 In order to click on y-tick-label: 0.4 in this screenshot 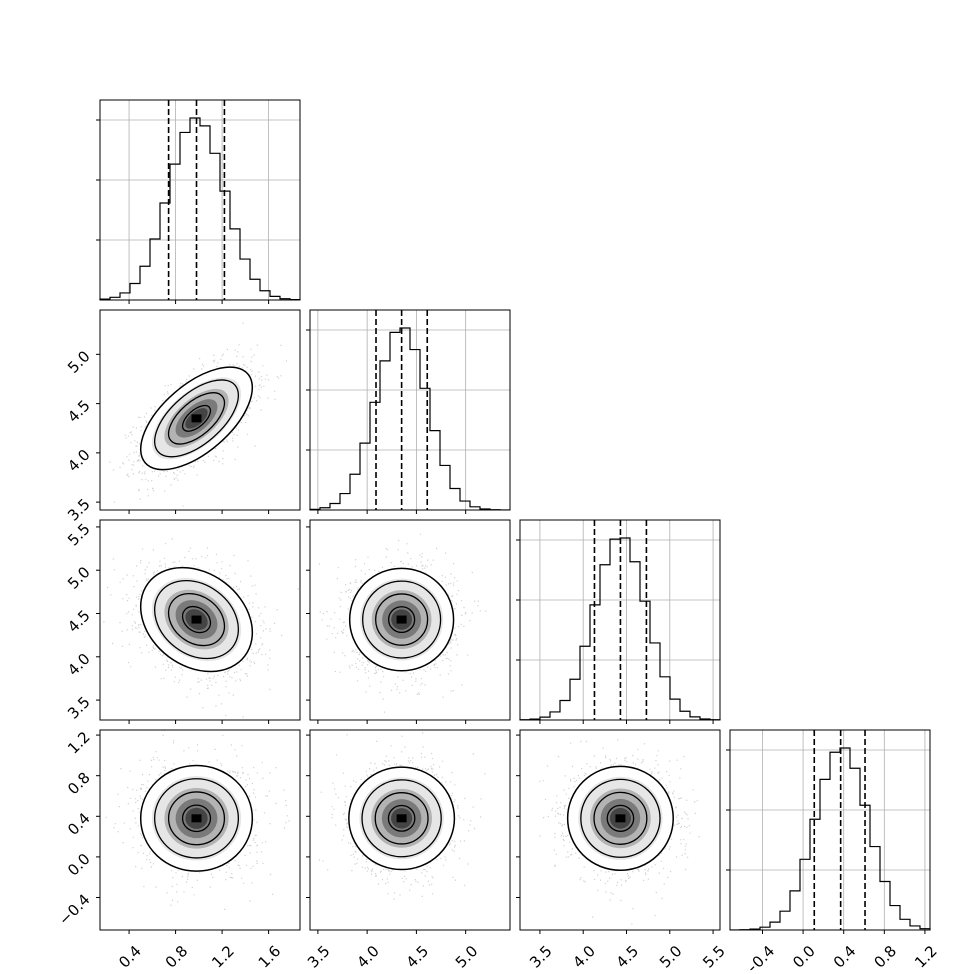, I will do `click(79, 824)`.